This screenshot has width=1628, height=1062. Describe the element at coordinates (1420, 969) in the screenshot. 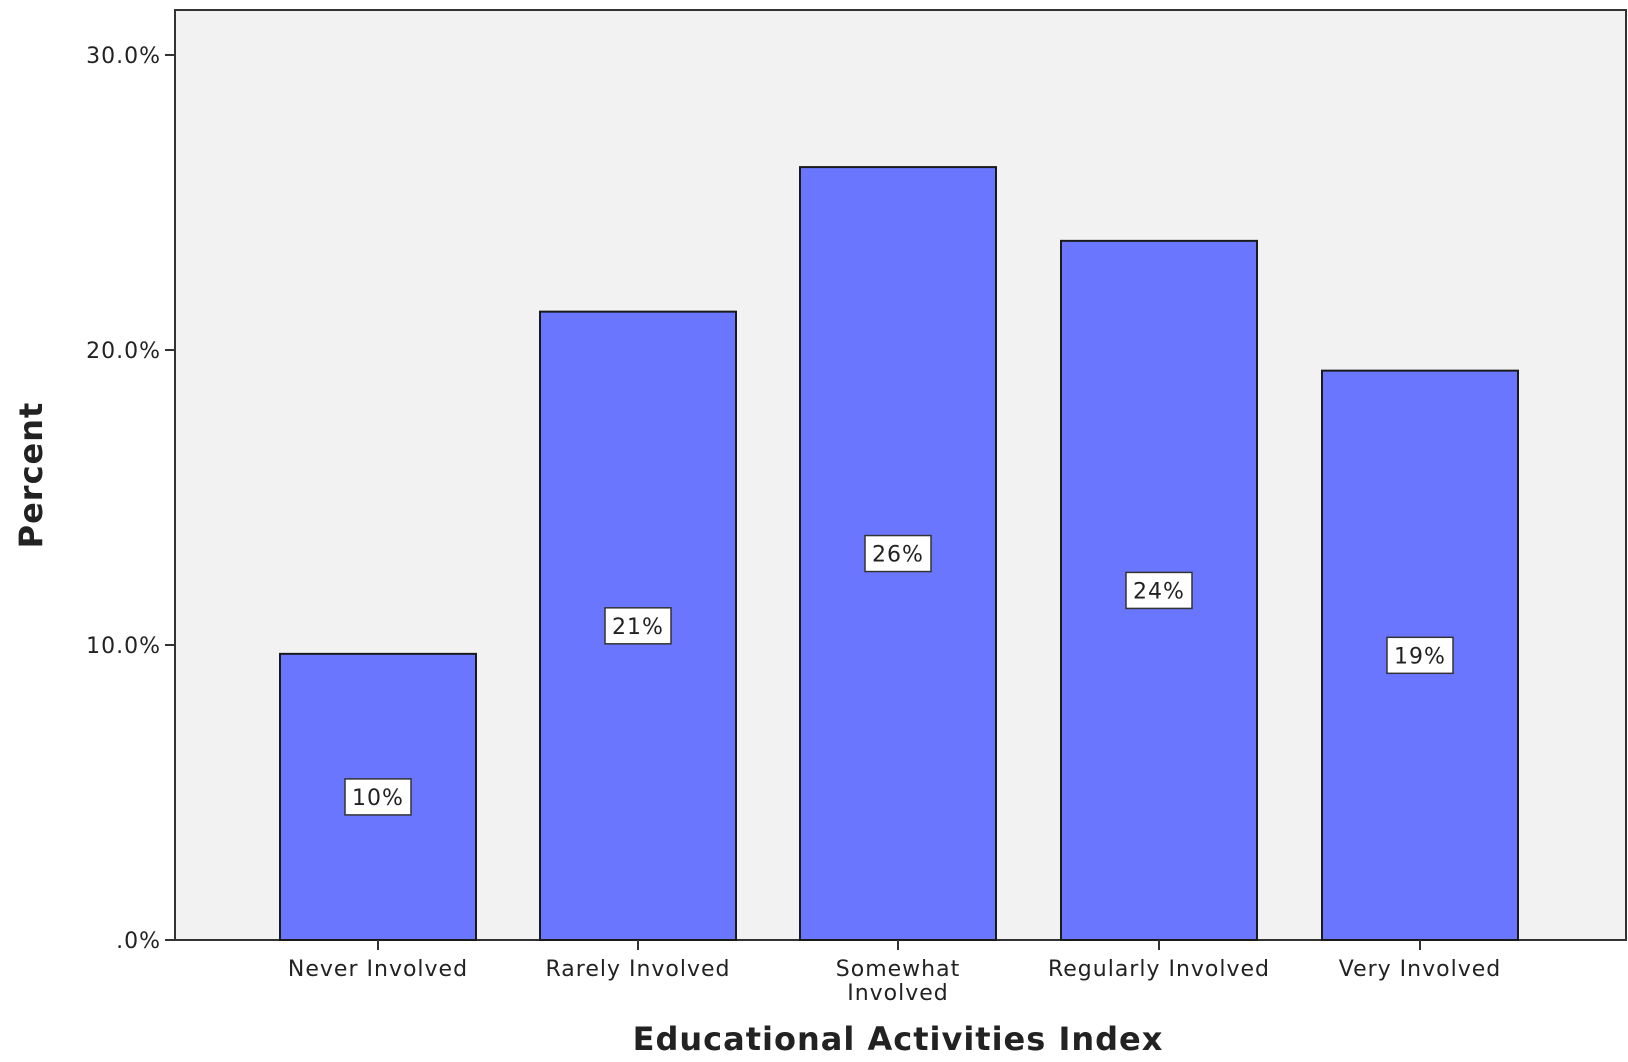

I see `x-tick-label: Very Involved` at that location.